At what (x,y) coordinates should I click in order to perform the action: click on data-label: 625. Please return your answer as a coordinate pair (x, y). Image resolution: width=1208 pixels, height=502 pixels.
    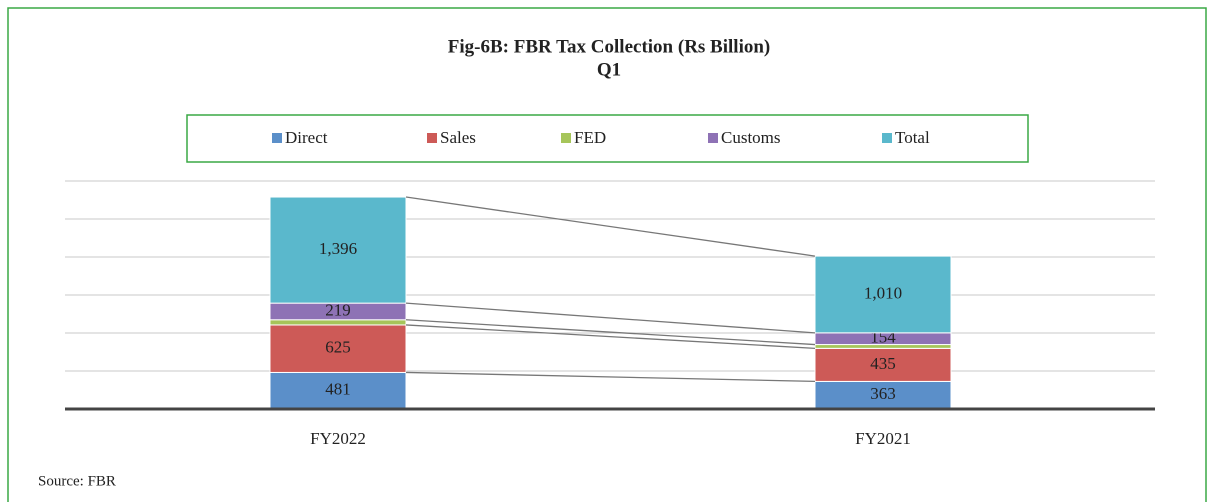
    Looking at the image, I should click on (338, 347).